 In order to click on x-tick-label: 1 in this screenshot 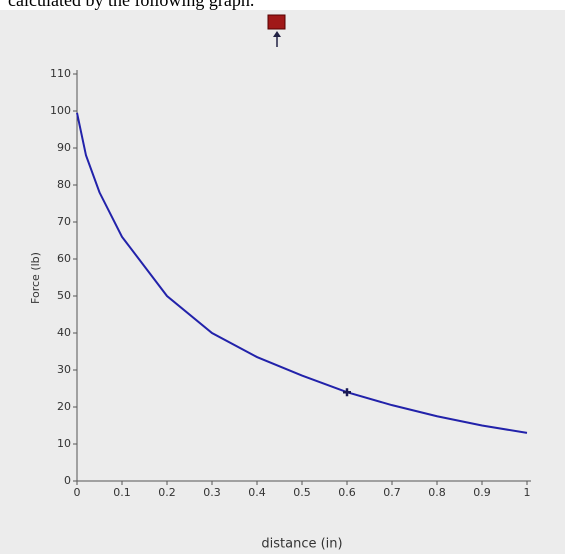, I will do `click(527, 492)`.